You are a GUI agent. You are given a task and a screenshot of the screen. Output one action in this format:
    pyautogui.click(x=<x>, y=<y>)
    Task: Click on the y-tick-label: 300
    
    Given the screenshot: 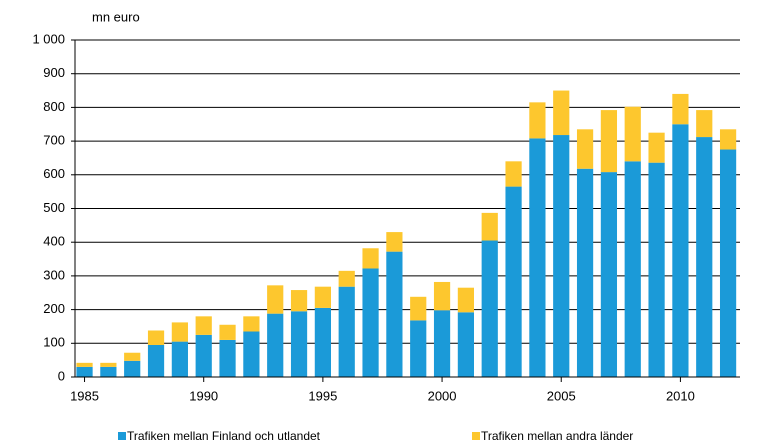 What is the action you would take?
    pyautogui.click(x=54, y=274)
    